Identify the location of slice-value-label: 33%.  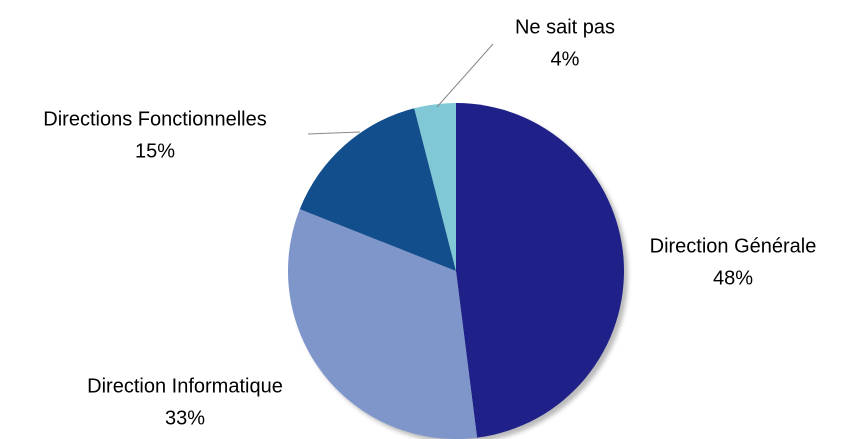
(185, 418).